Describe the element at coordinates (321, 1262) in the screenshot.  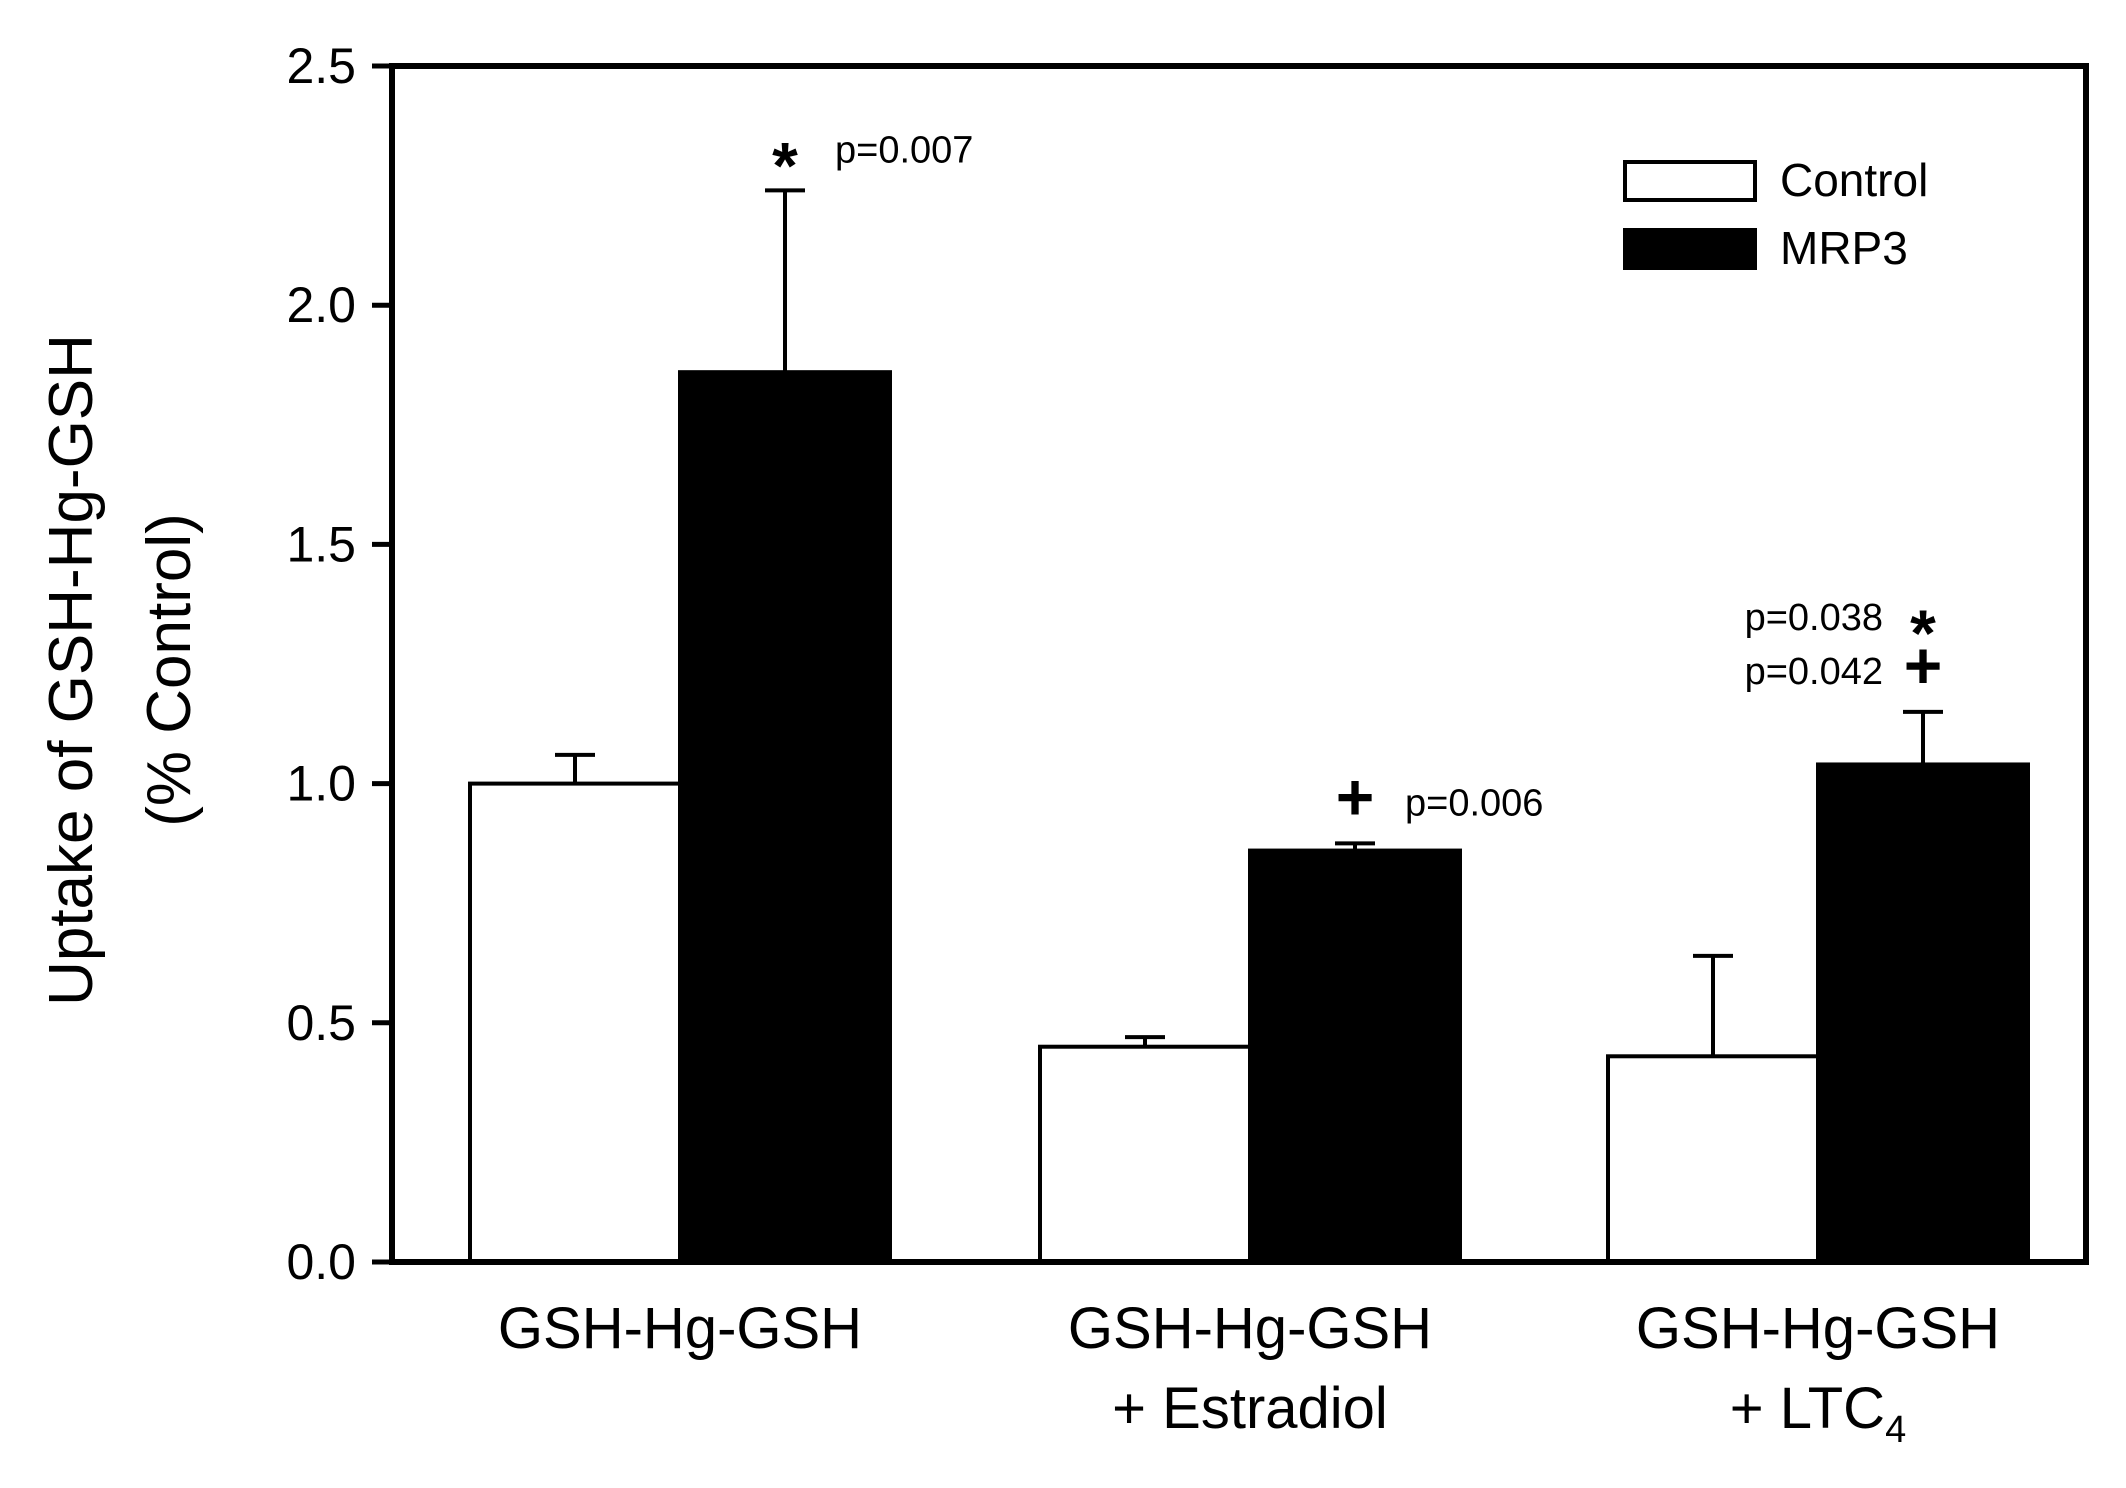
I see `y-tick-label: 0.0` at that location.